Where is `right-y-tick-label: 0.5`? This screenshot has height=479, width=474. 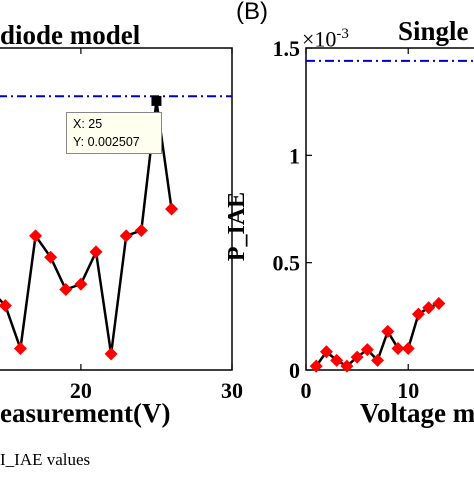
right-y-tick-label: 0.5 is located at coordinates (287, 263).